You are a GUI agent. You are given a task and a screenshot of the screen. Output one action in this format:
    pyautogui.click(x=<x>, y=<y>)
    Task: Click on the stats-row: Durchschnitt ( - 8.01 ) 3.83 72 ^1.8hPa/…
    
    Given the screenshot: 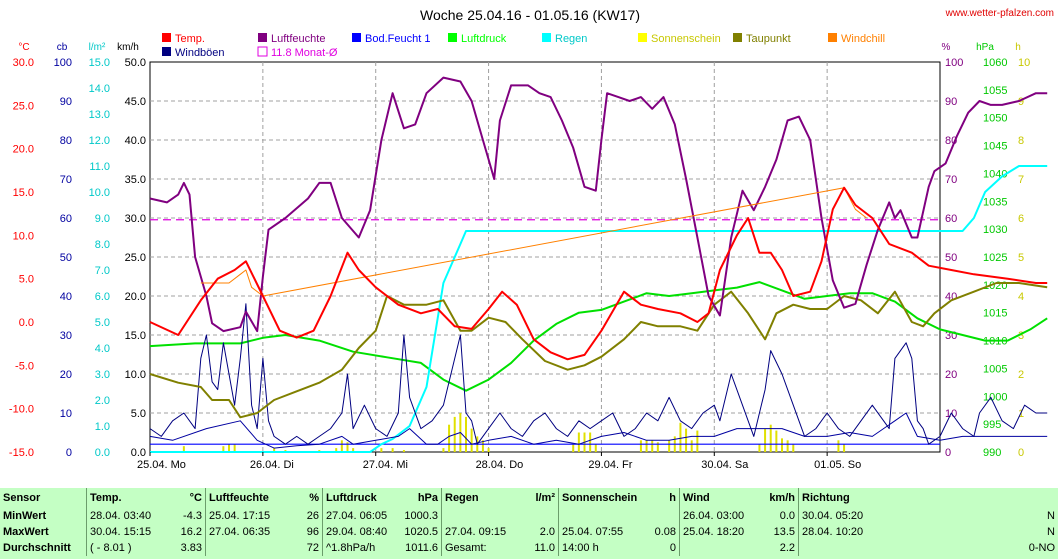 What is the action you would take?
    pyautogui.click(x=529, y=548)
    